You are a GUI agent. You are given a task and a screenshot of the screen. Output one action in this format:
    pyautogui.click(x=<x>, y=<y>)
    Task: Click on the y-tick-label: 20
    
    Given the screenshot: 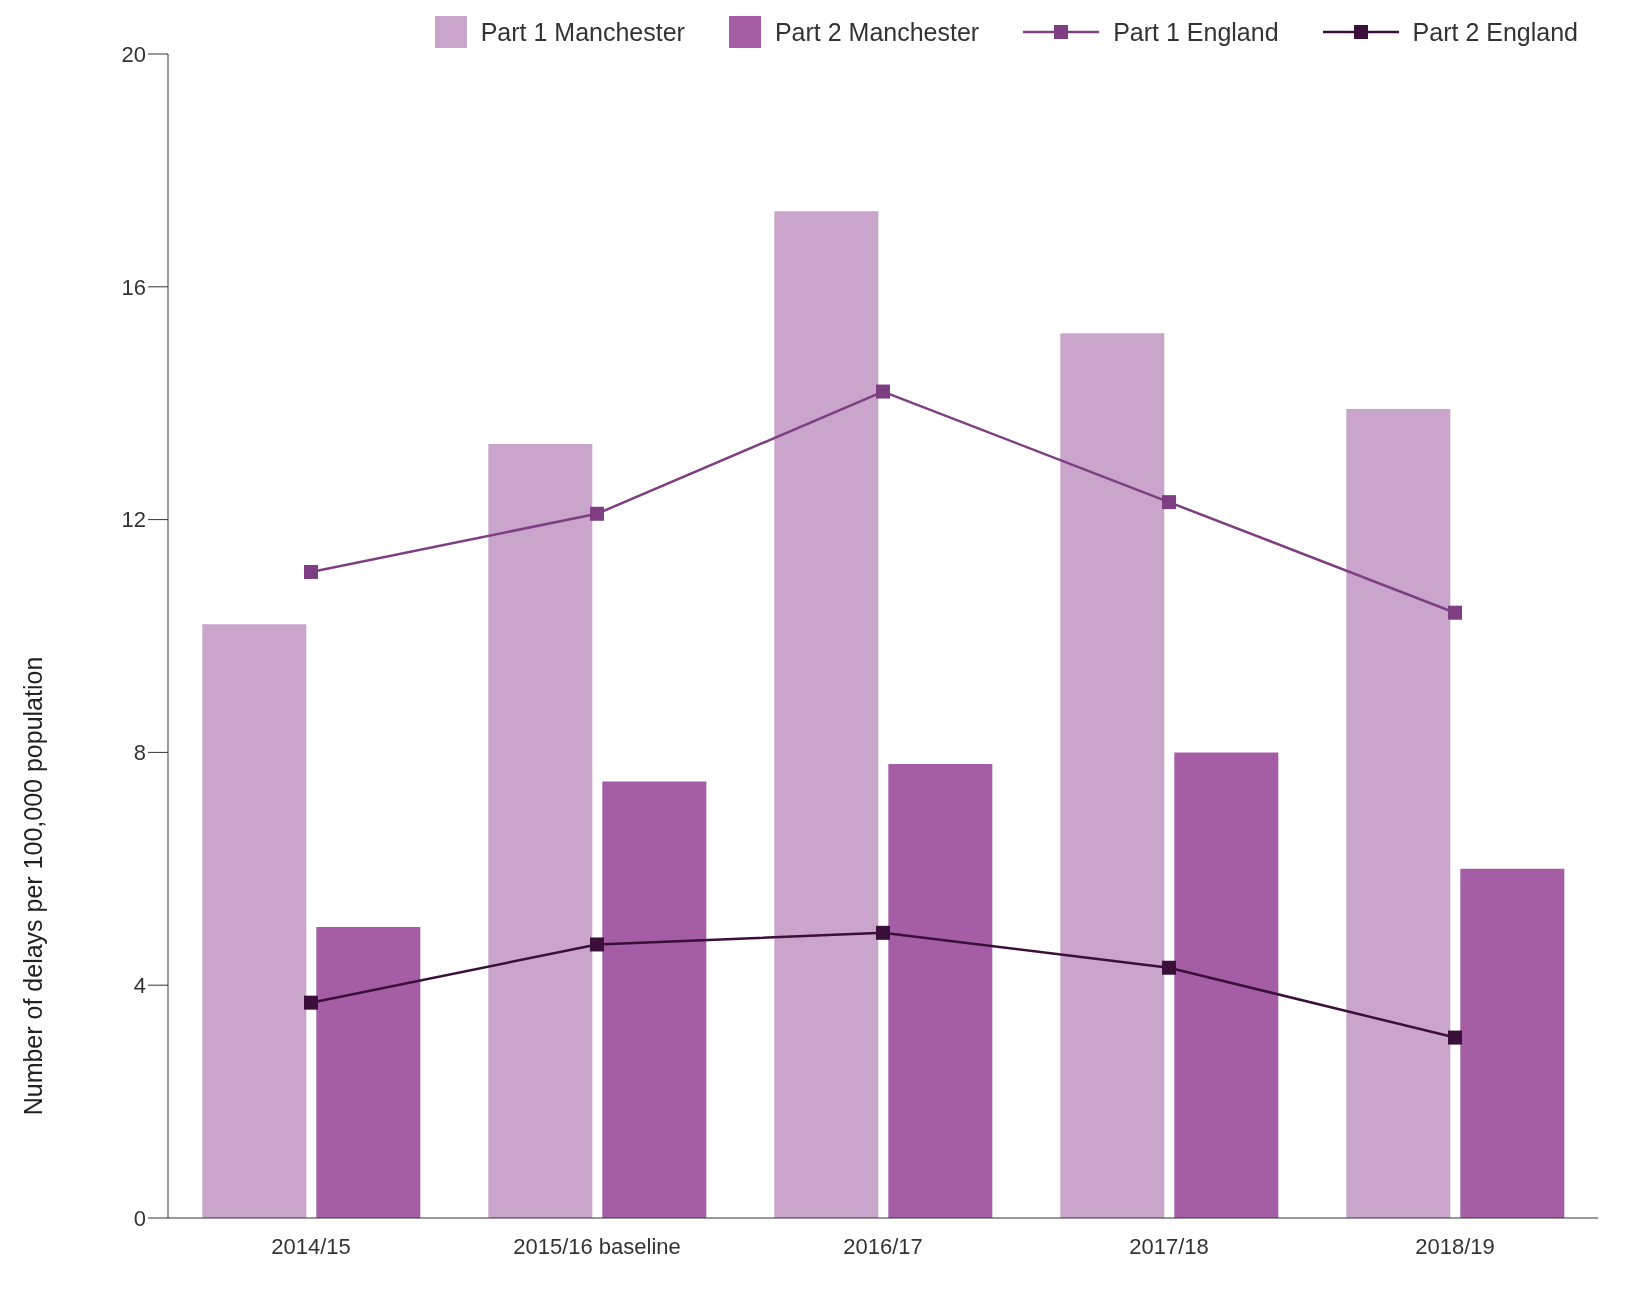 What is the action you would take?
    pyautogui.click(x=133, y=54)
    